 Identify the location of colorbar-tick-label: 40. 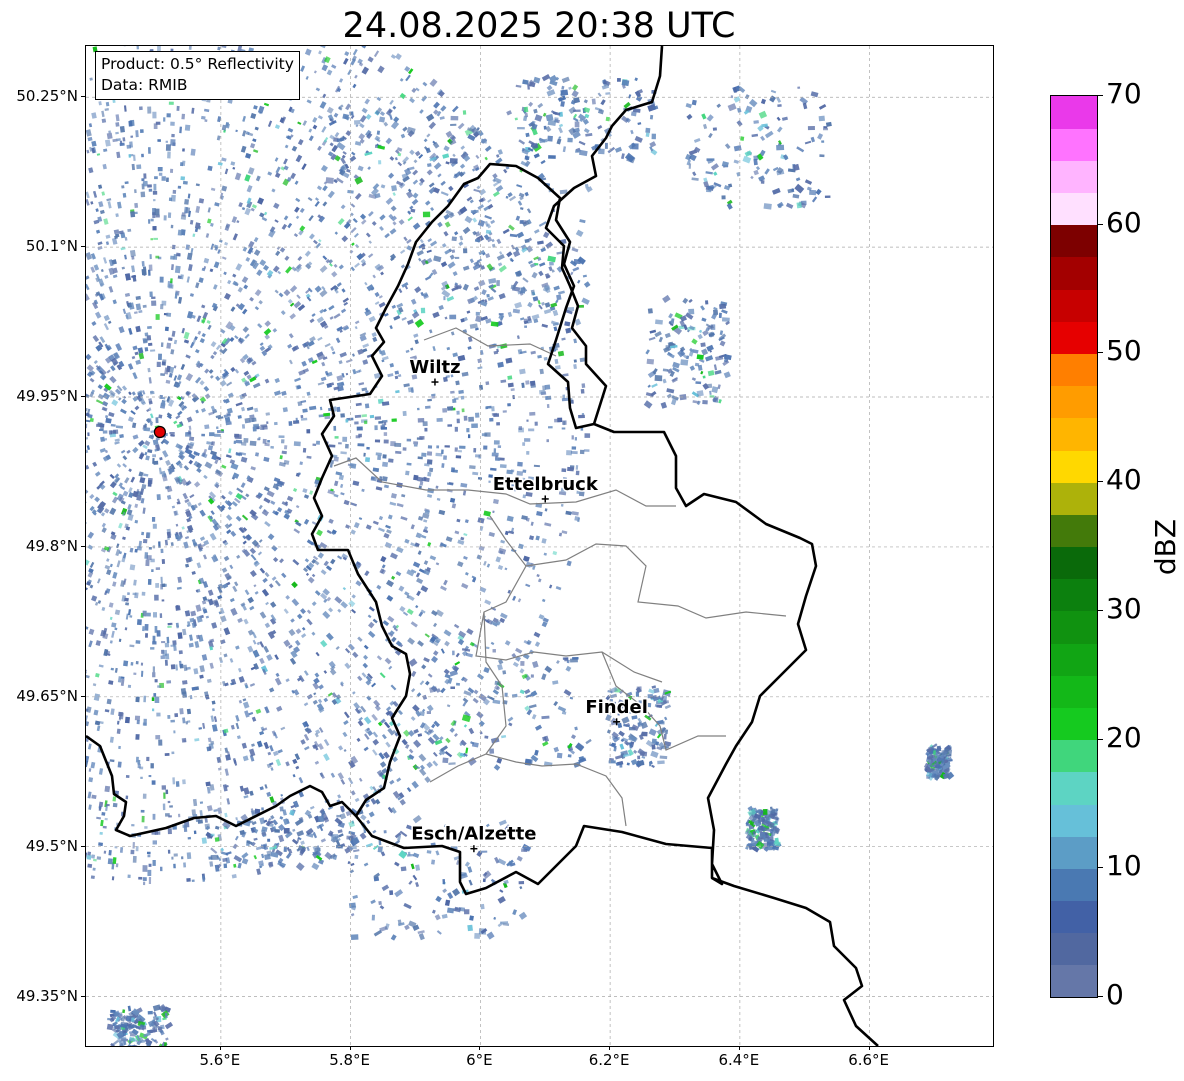
(1124, 480).